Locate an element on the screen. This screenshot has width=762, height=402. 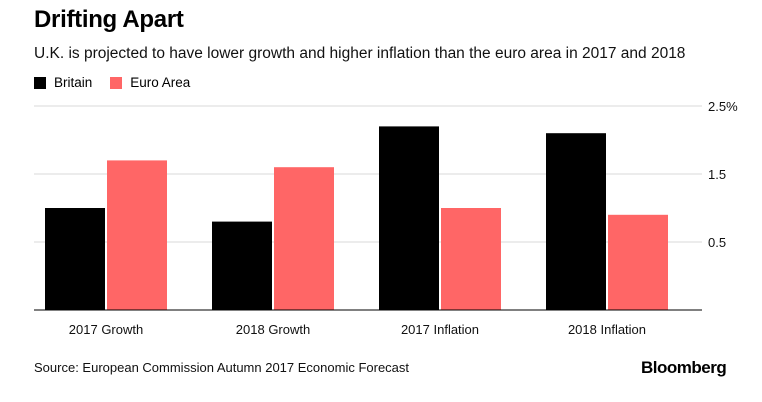
legend: Britain Euro Area is located at coordinates (121, 82).